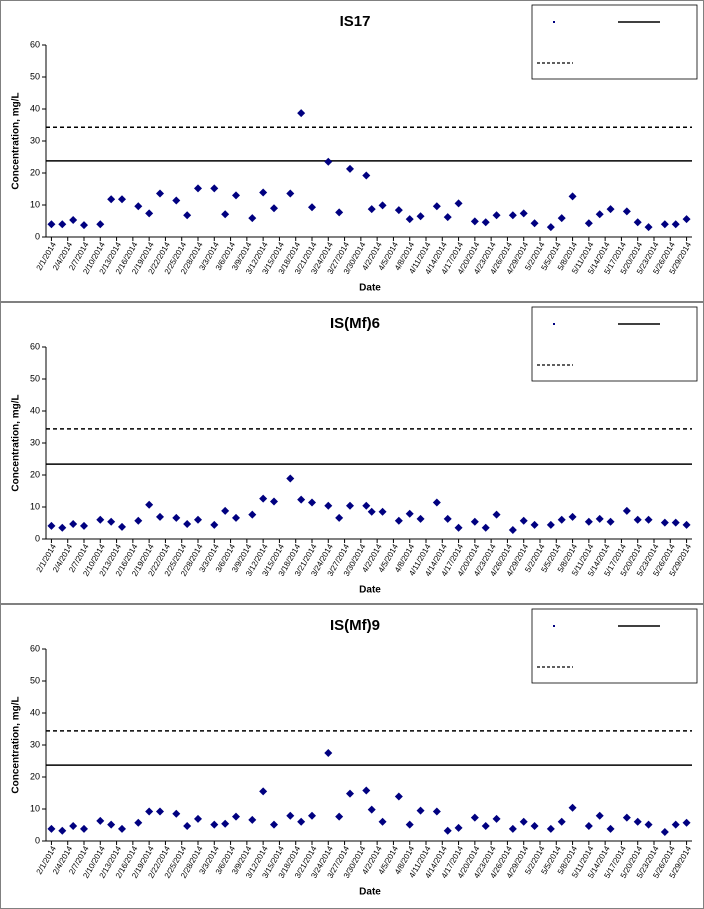  Describe the element at coordinates (37, 538) in the screenshot. I see `y-tick-label: 0` at that location.